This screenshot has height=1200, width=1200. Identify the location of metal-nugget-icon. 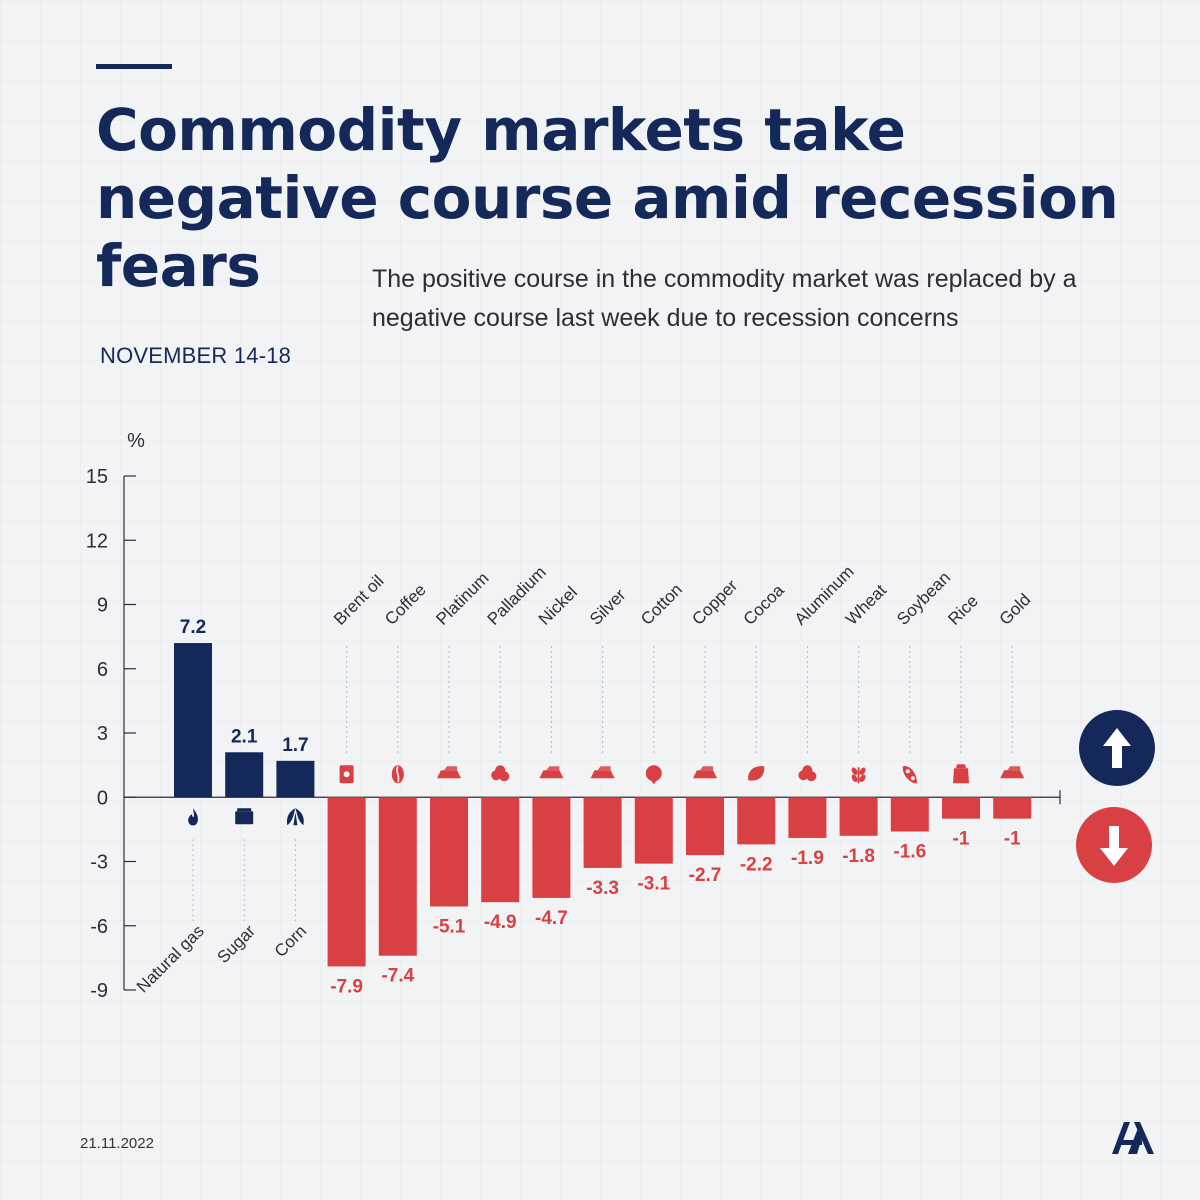
(807, 773).